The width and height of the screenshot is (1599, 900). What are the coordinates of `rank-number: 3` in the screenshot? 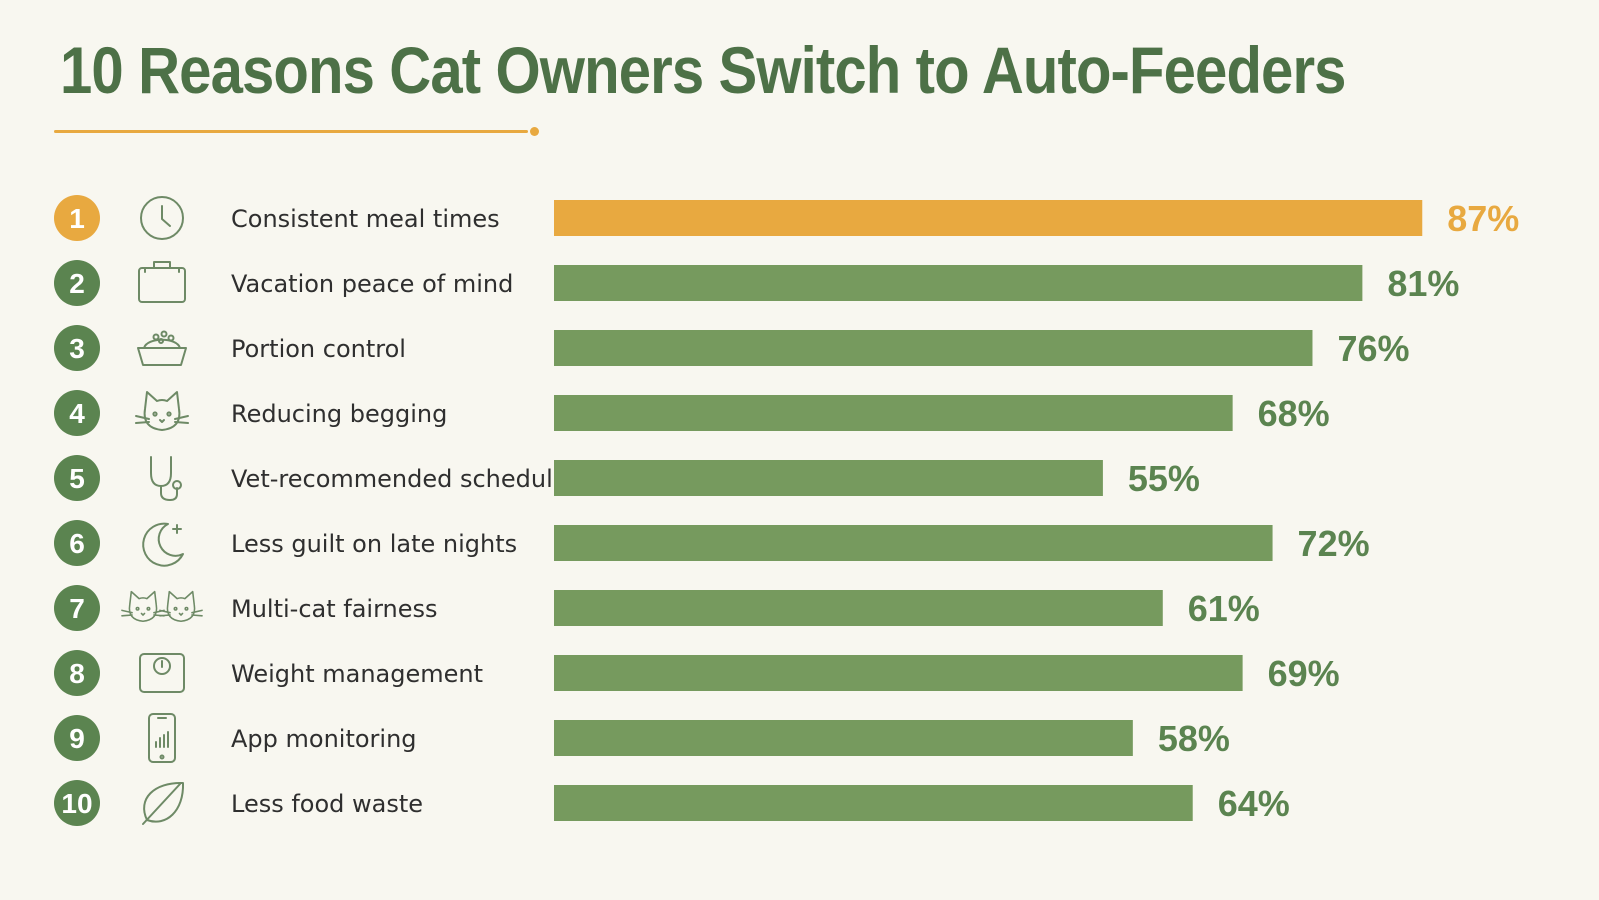 It's located at (77, 348).